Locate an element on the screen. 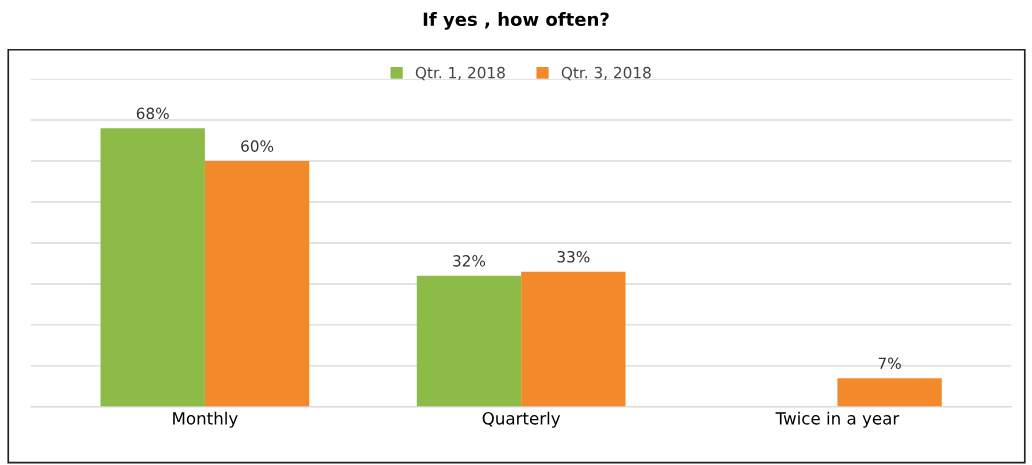 The height and width of the screenshot is (465, 1032). x-tick-label: Monthly is located at coordinates (205, 419).